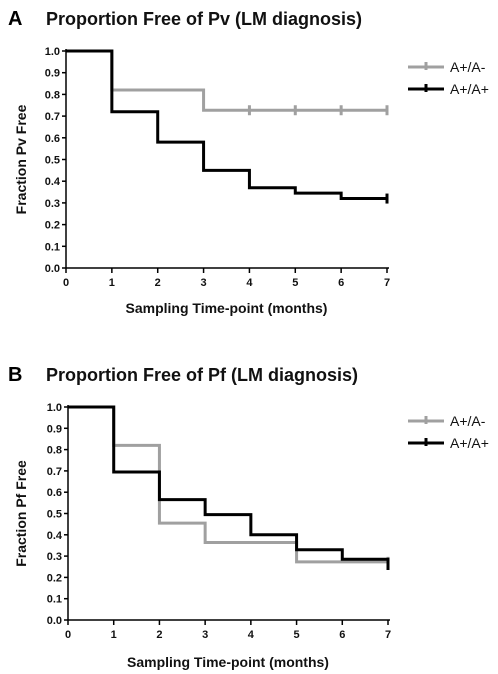 The image size is (498, 674). I want to click on chart-title: Proportion Free of Pf (LM diagnosis), so click(202, 375).